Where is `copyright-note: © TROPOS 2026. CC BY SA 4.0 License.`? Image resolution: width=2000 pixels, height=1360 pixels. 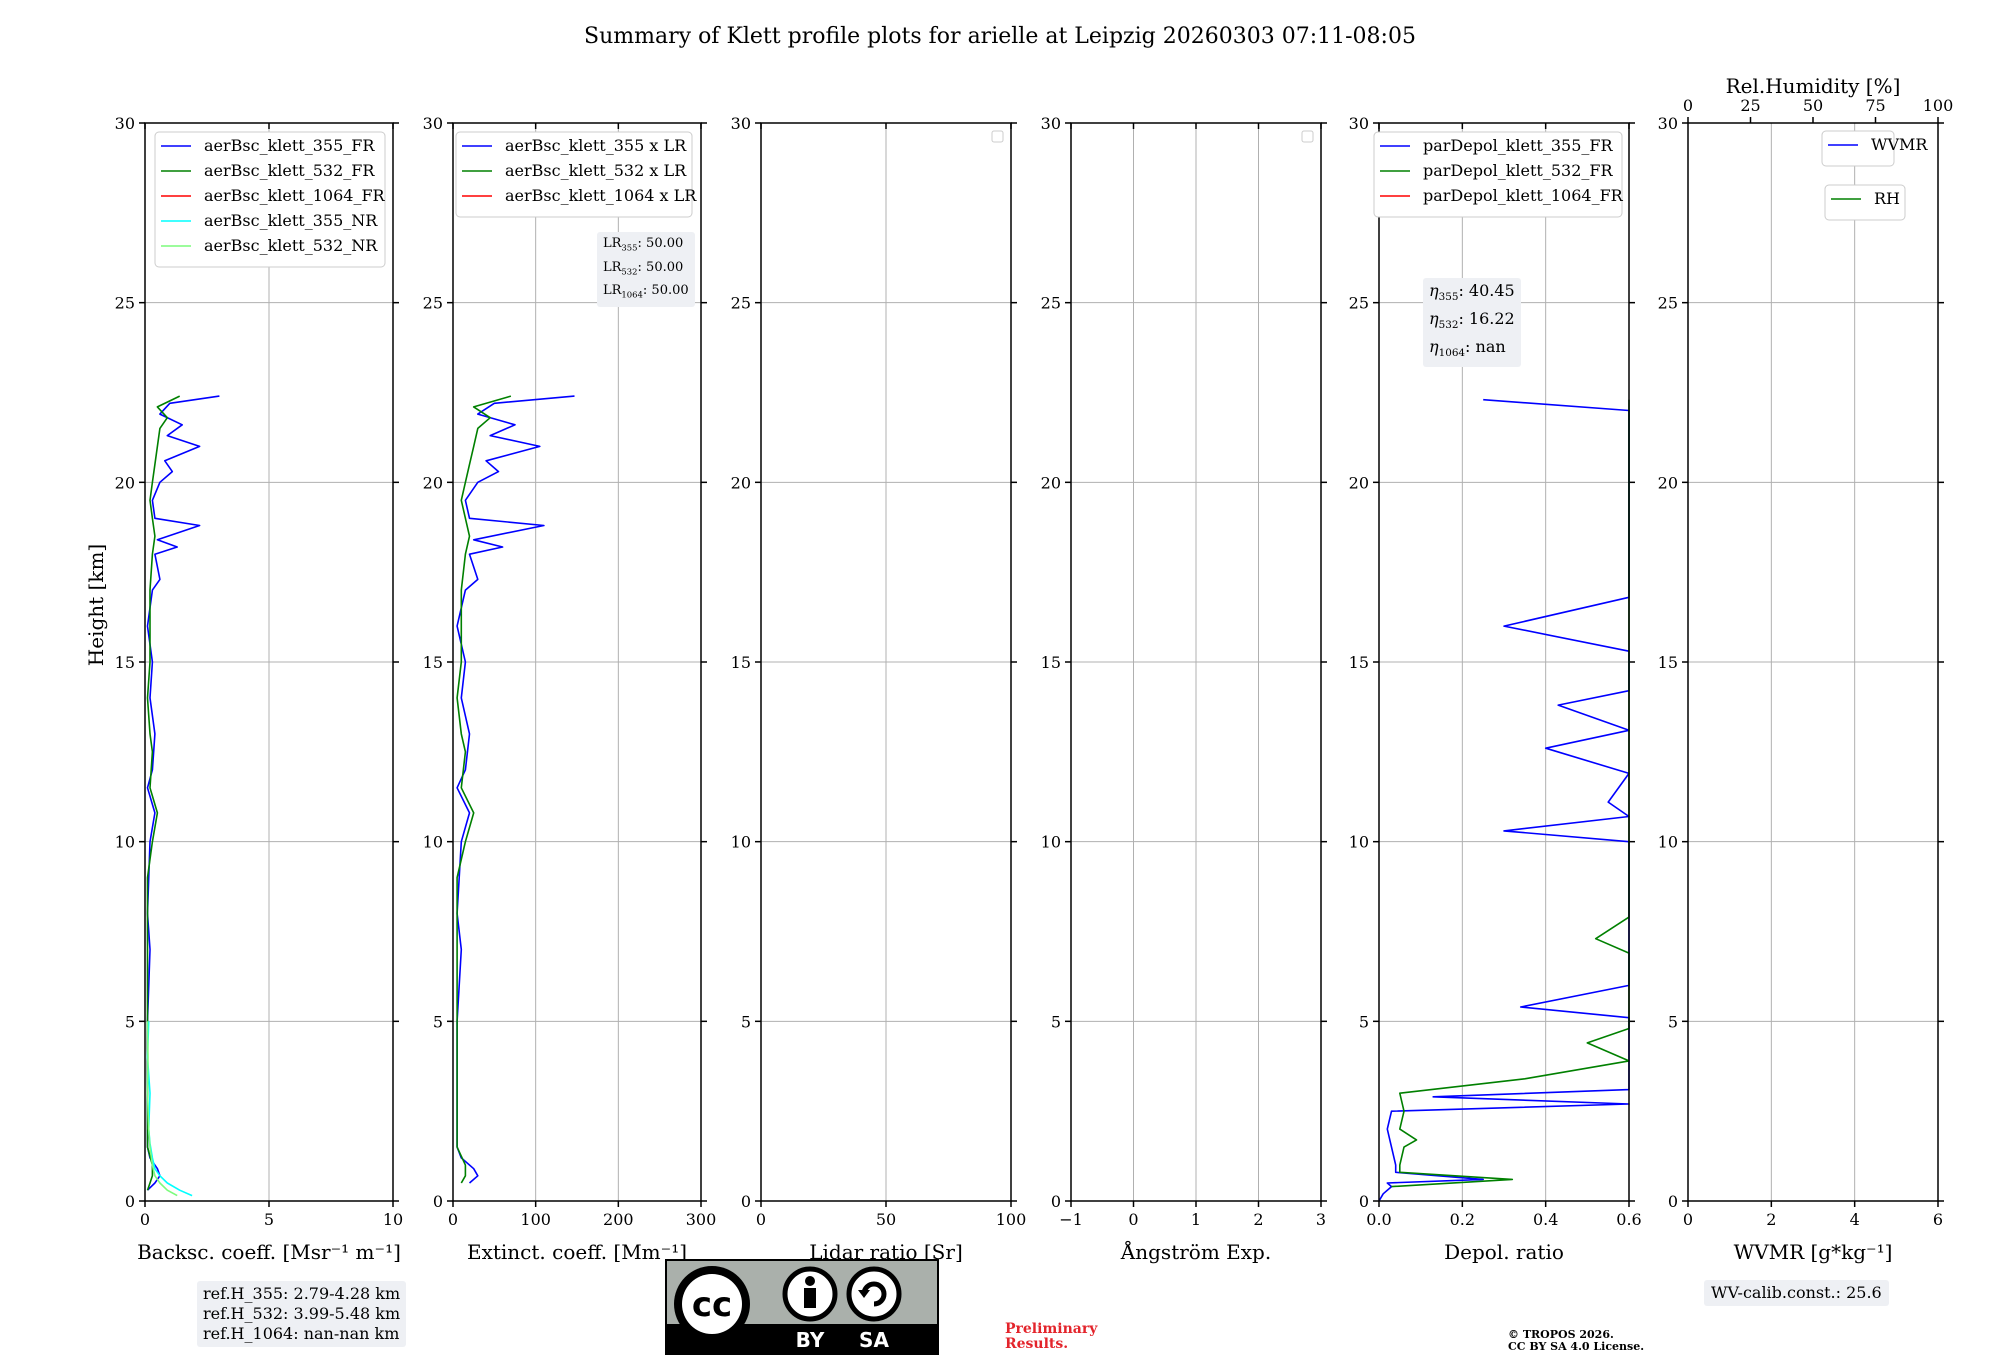
copyright-note: © TROPOS 2026. CC BY SA 4.0 License. is located at coordinates (1576, 1340).